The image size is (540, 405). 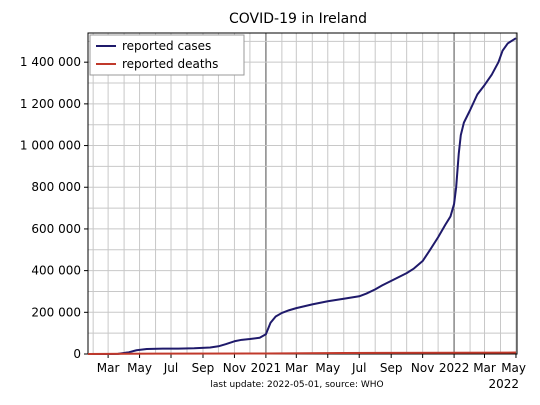 I want to click on y-tick-label: 800 000, so click(x=56, y=187).